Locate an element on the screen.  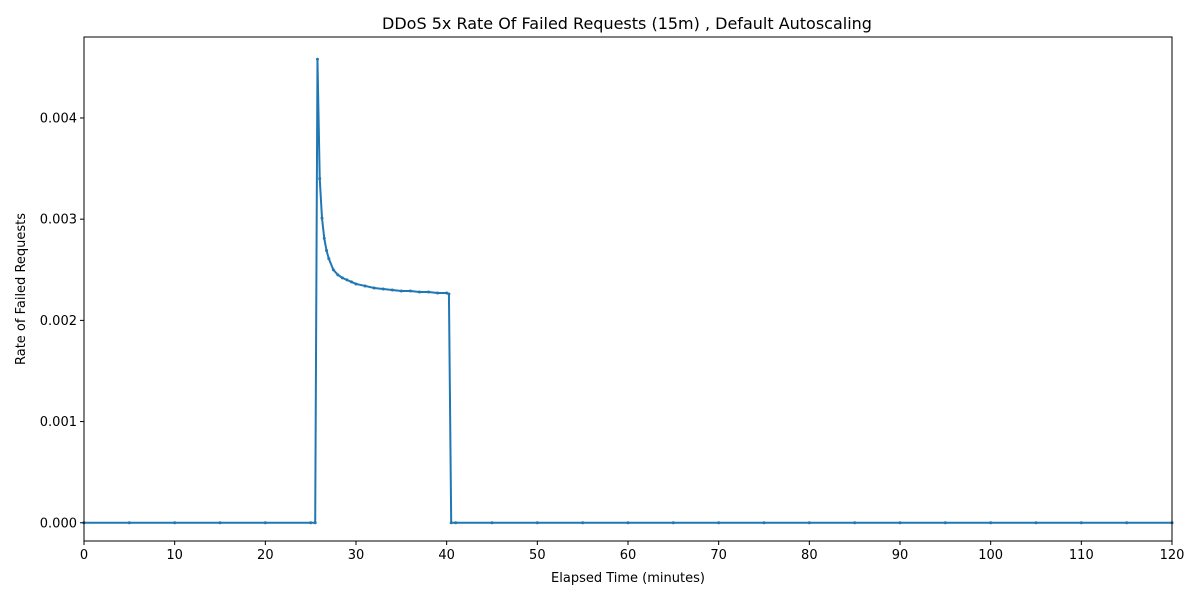
y-tick-label: 0.004 is located at coordinates (58, 118).